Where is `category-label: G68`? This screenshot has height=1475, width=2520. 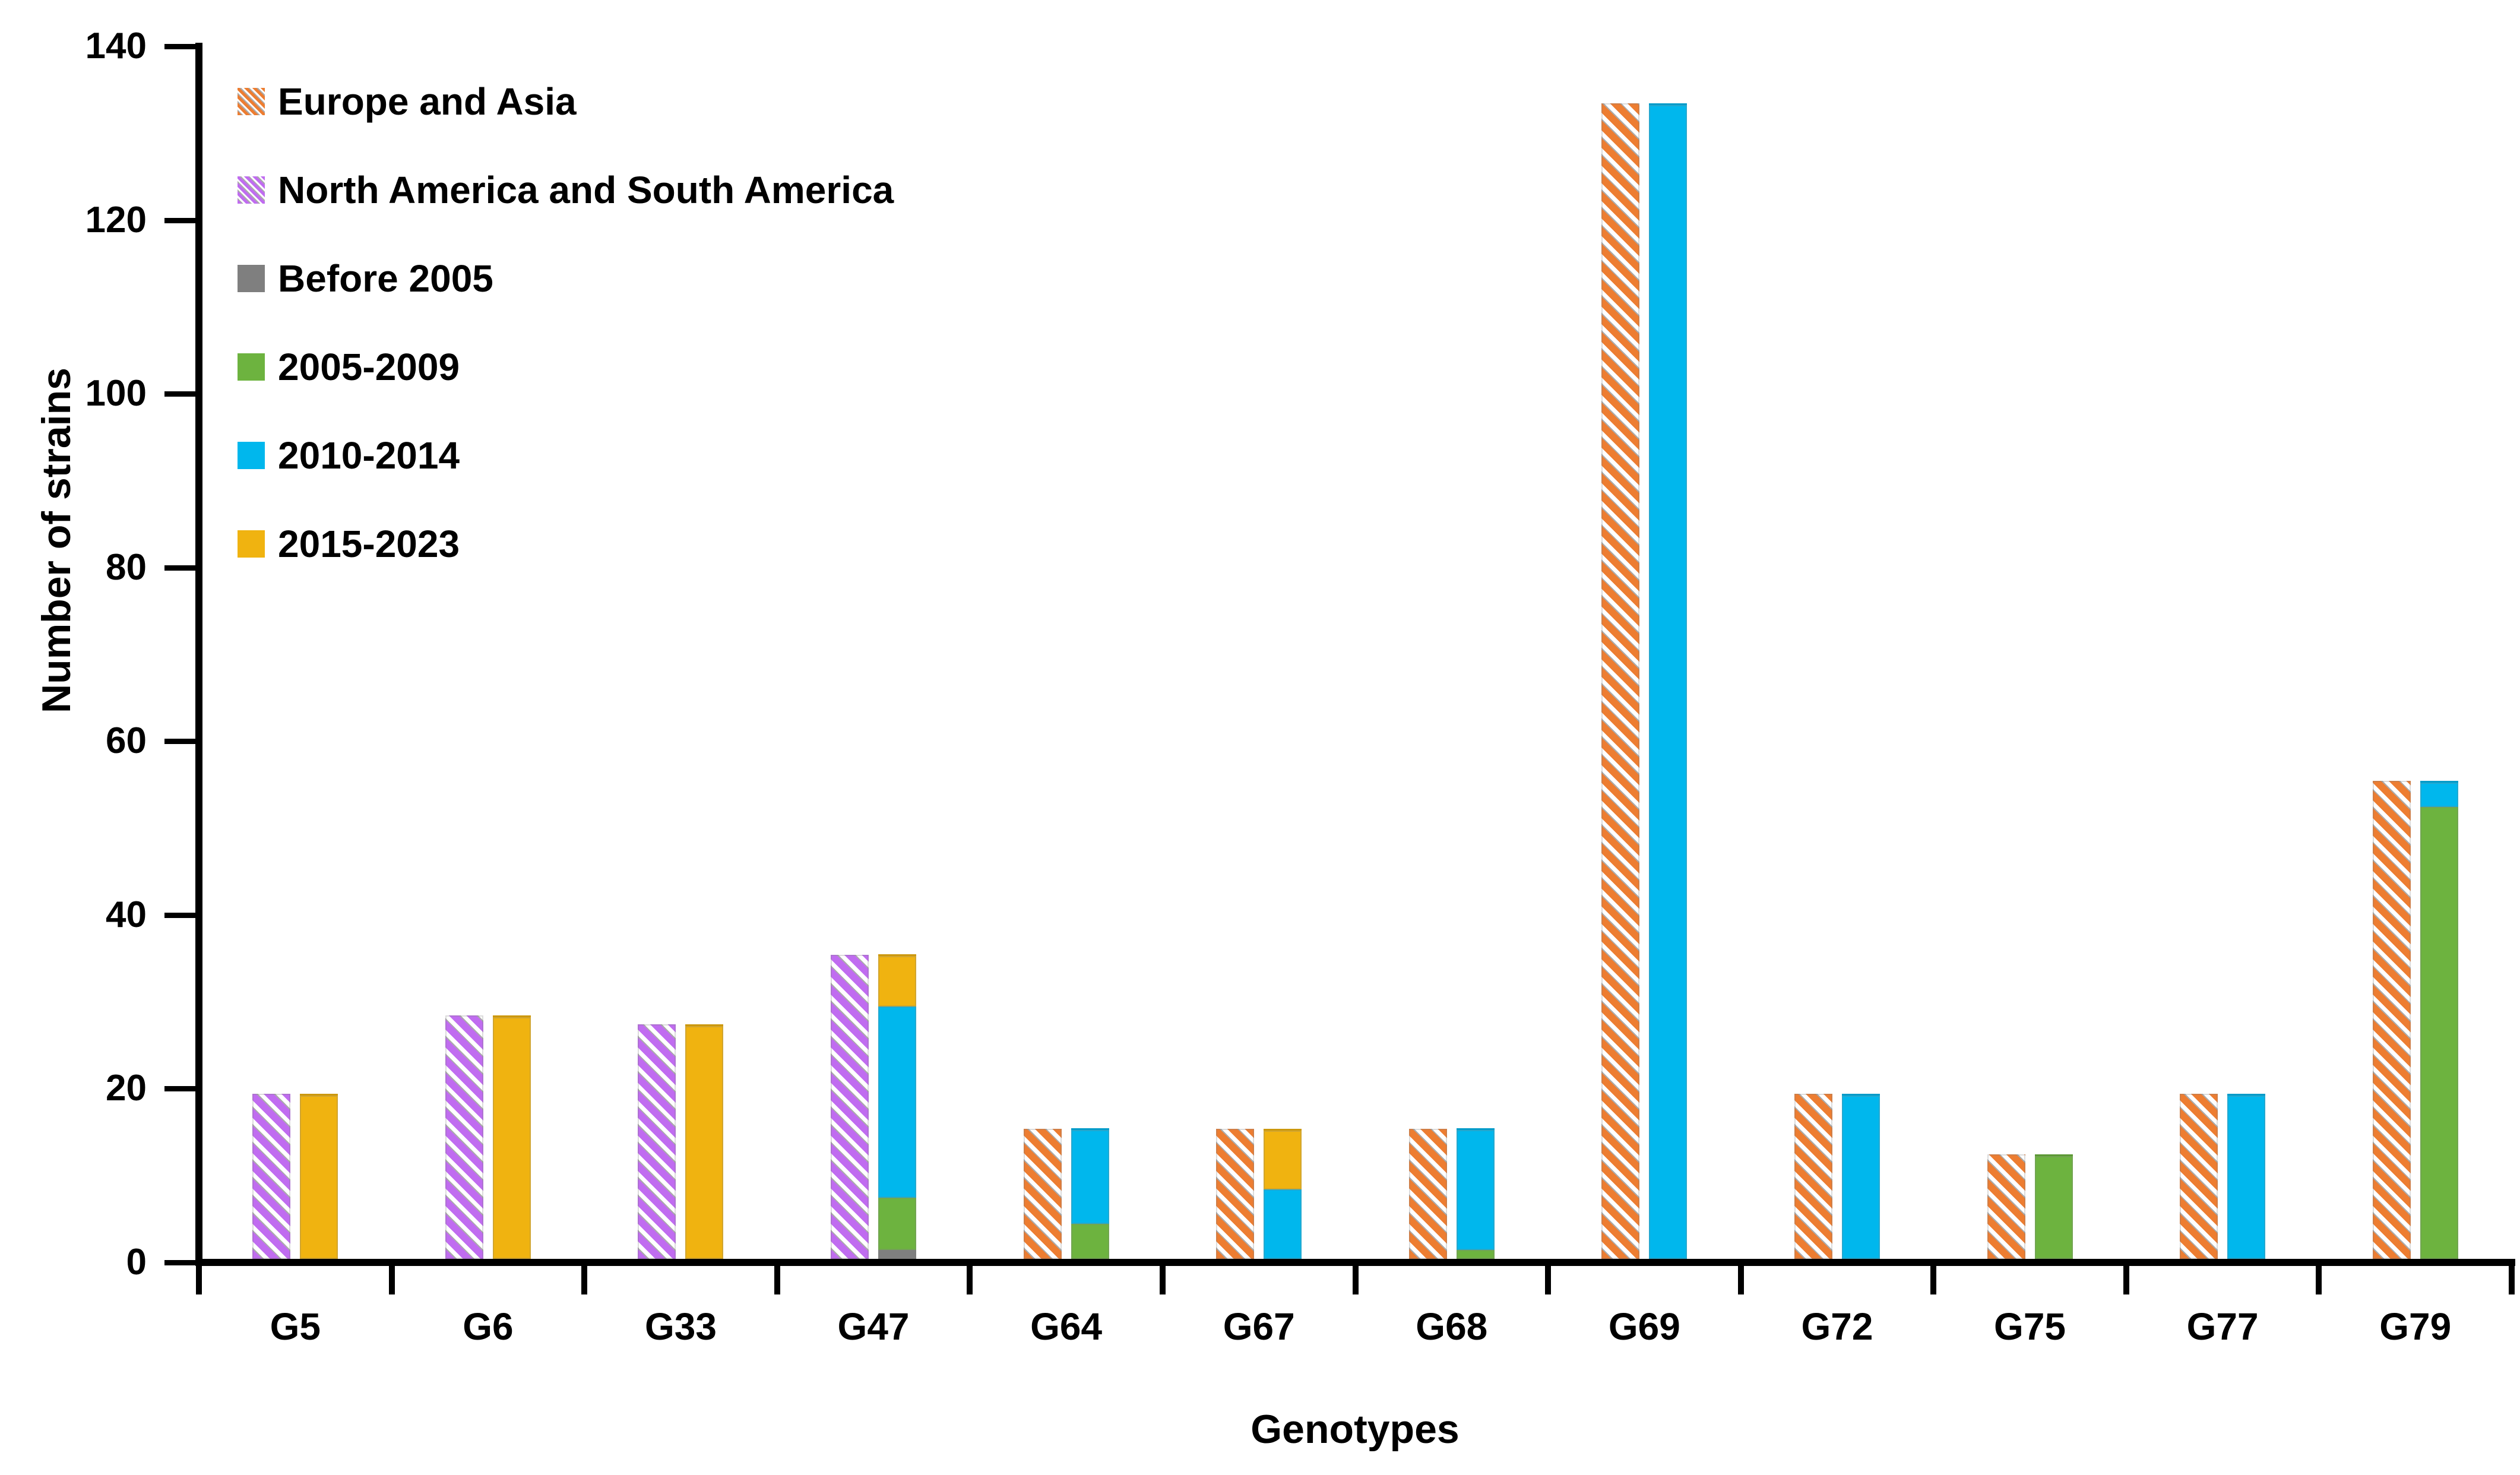 category-label: G68 is located at coordinates (1452, 1327).